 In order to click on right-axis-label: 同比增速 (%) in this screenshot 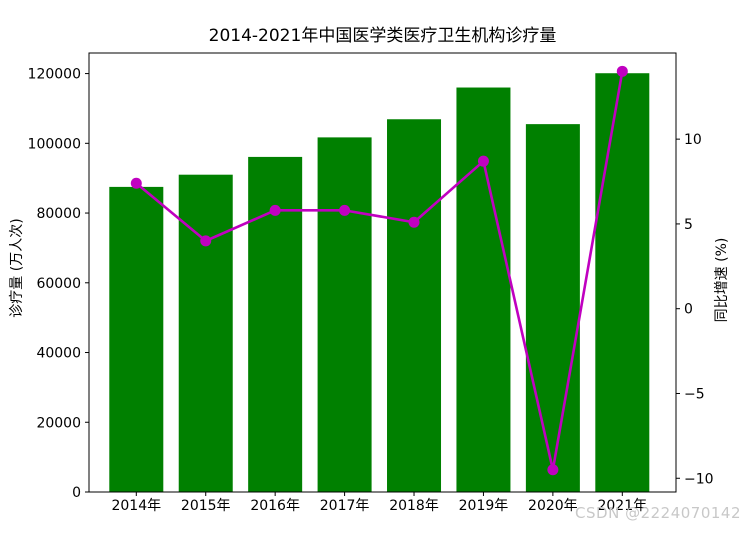, I will do `click(722, 280)`.